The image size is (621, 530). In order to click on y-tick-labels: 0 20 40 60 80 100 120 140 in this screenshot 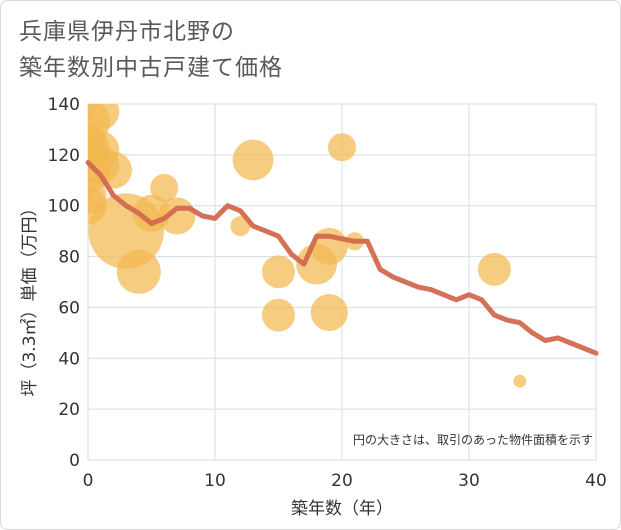, I will do `click(64, 283)`.